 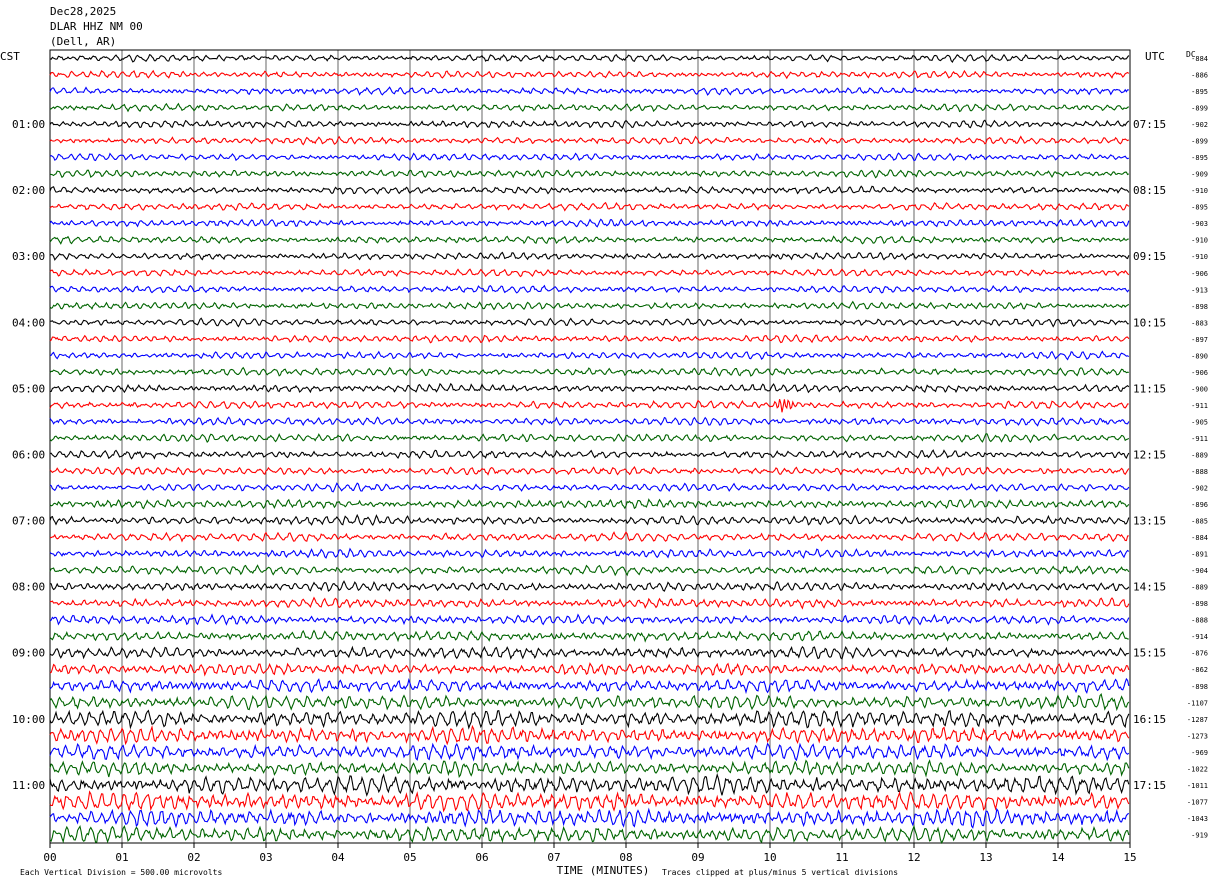 I want to click on dc-offset-label: -1022, so click(x=1197, y=769).